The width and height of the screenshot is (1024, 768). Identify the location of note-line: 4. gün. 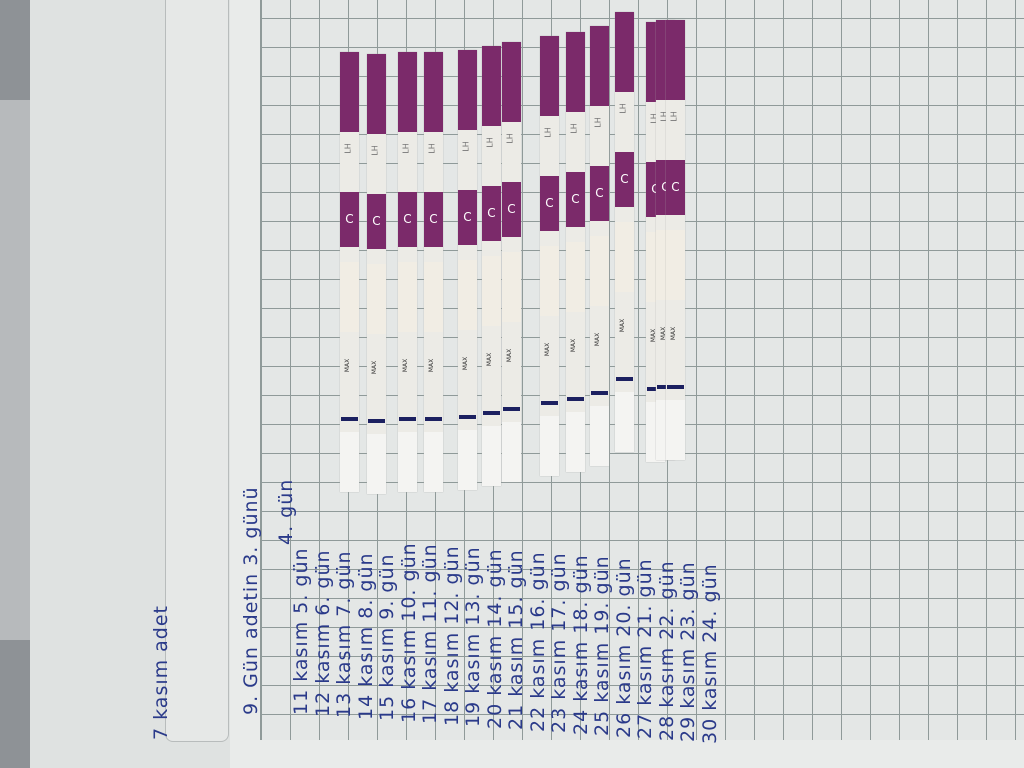
(286, 511).